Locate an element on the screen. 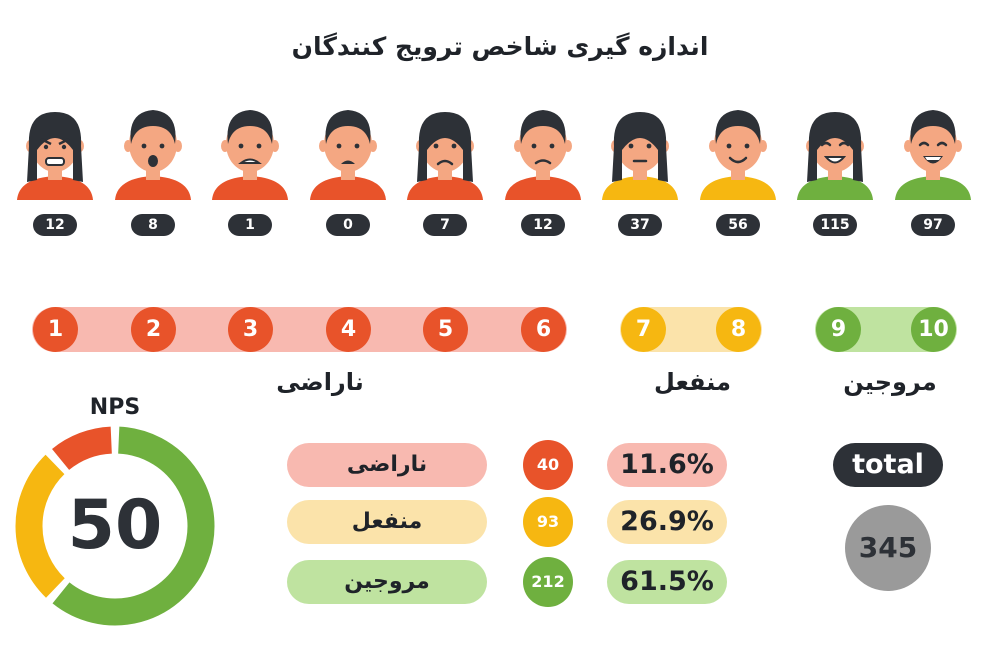  nps-label: NPS is located at coordinates (115, 407).